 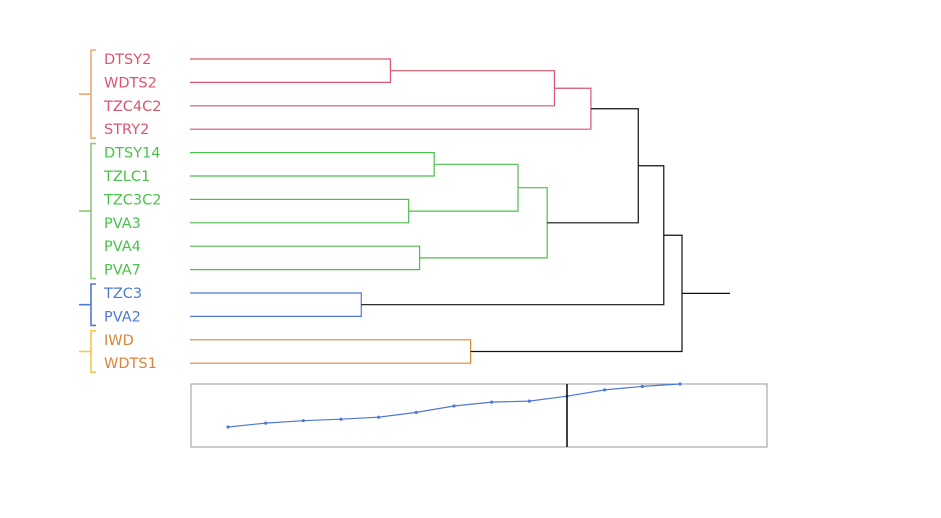 I want to click on leaf-label: TZC4C2, so click(x=132, y=107).